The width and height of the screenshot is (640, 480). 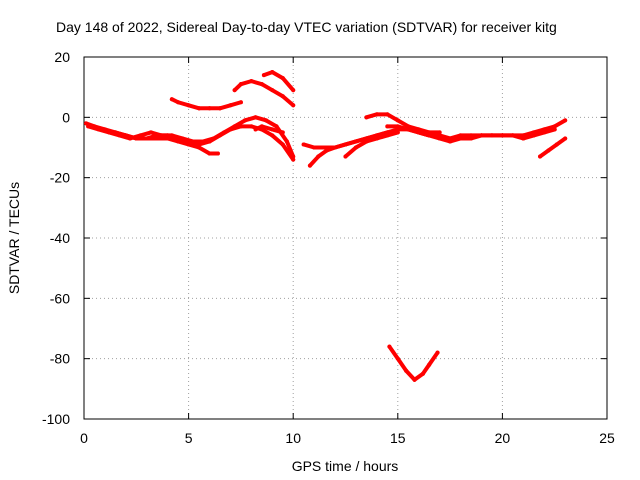 I want to click on series-track-m, so click(x=486, y=135).